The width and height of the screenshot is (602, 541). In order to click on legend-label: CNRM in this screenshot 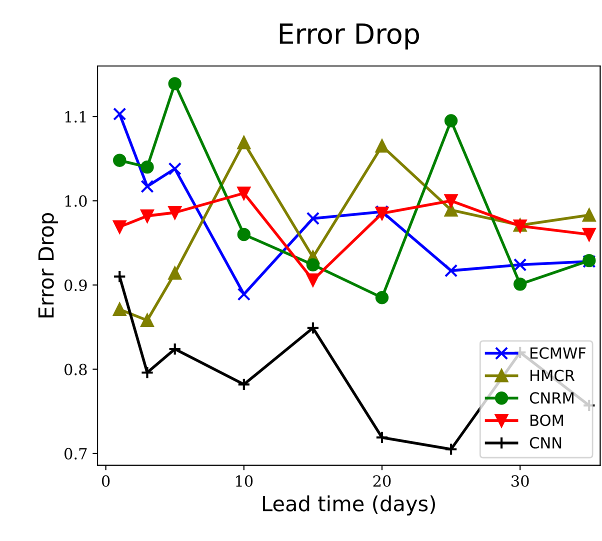, I will do `click(552, 398)`.